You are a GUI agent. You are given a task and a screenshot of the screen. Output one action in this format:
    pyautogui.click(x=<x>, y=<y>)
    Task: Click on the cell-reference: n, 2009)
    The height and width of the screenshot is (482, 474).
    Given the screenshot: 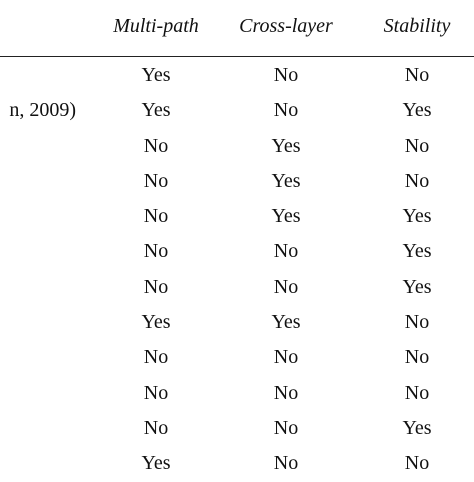 What is the action you would take?
    pyautogui.click(x=42, y=110)
    